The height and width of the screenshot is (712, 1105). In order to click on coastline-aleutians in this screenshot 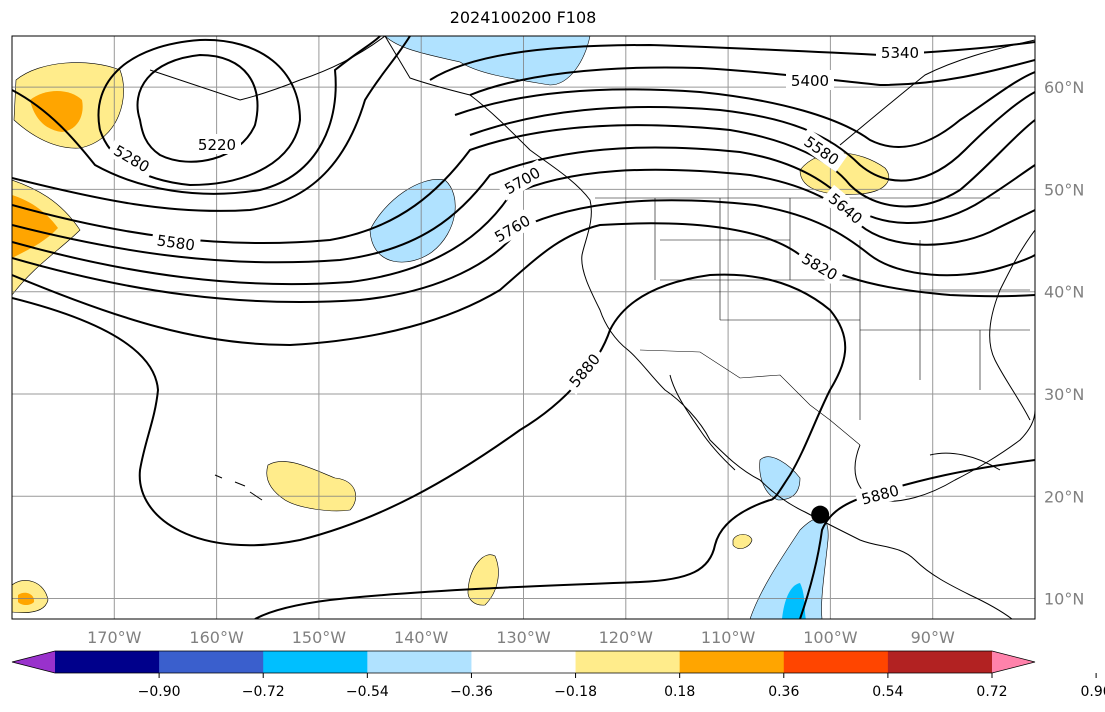, I will do `click(225, 85)`.